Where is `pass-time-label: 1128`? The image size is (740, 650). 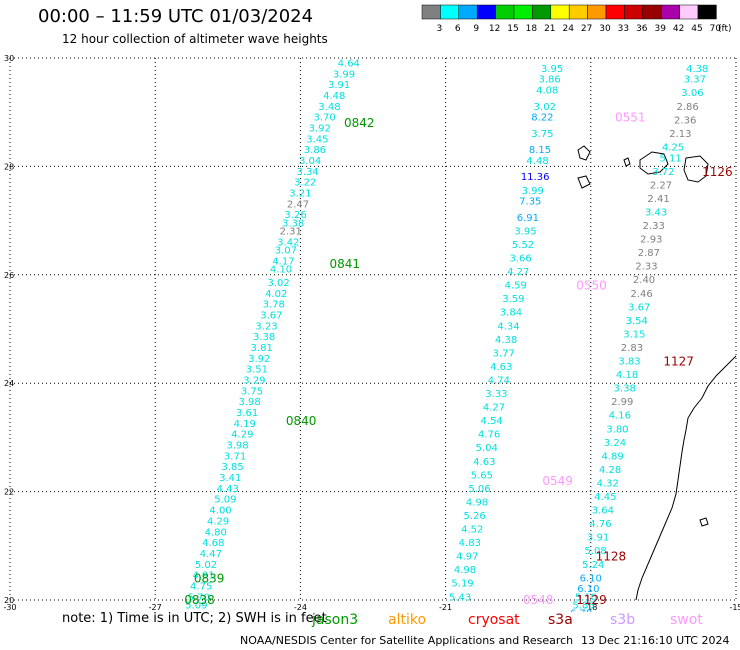
pass-time-label: 1128 is located at coordinates (611, 557).